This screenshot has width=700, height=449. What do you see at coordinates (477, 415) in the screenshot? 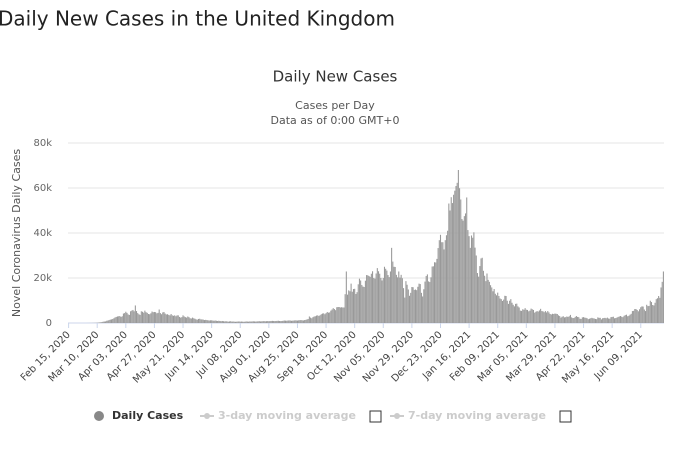
I see `legend-label: 7-day moving average` at bounding box center [477, 415].